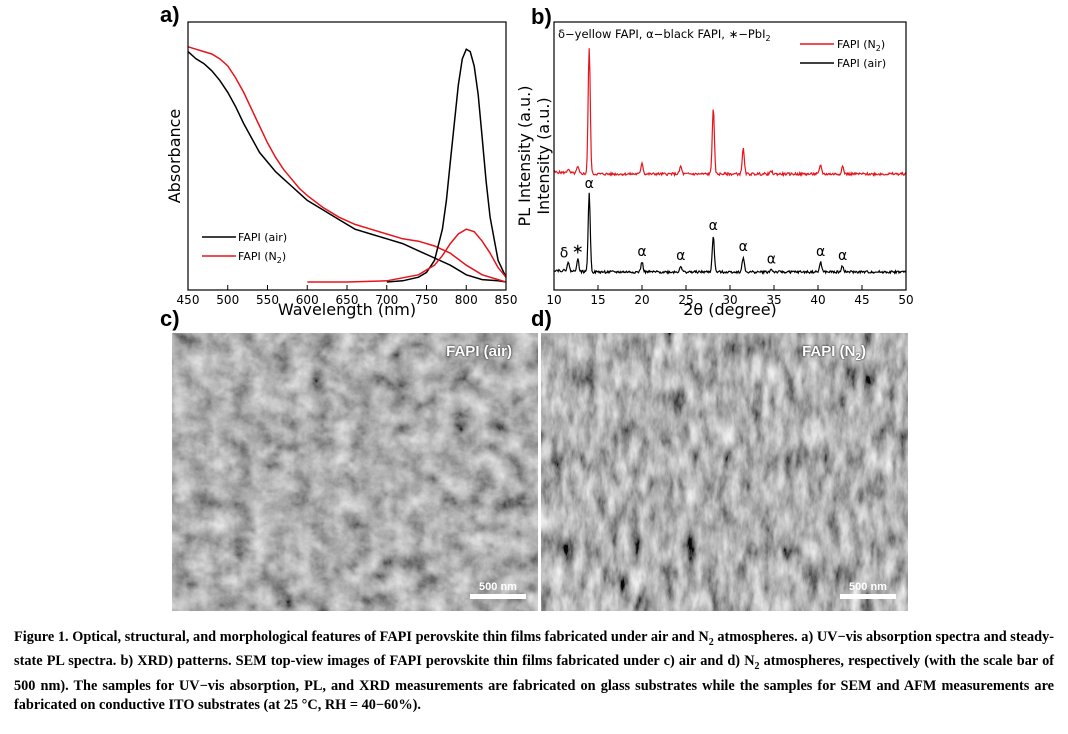  Describe the element at coordinates (244, 248) in the screenshot. I see `chart-a-legend: FAPI (air) FAPI (N2)` at that location.